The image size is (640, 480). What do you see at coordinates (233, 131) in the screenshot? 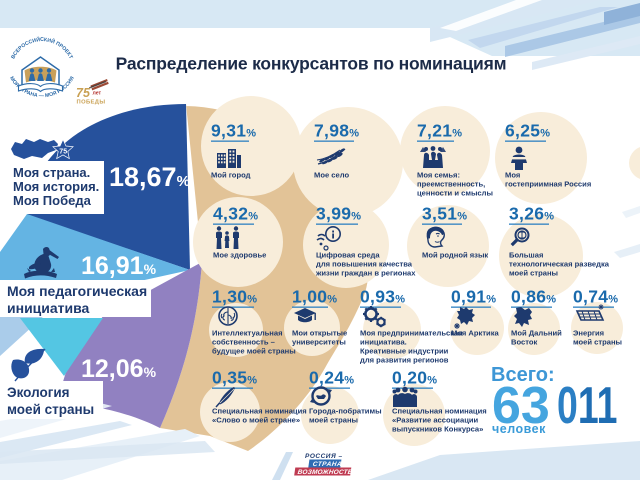
I see `svg-text: 9,31%` at bounding box center [233, 131].